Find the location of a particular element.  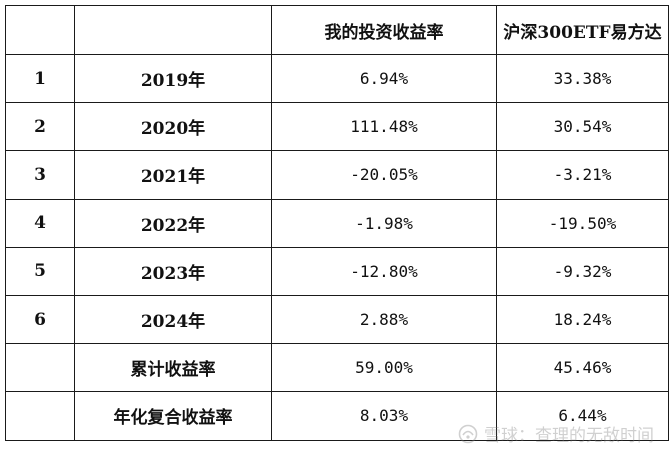

summary-row-annualized: 年化复合收益率 8.03% 6.44% is located at coordinates (337, 416).